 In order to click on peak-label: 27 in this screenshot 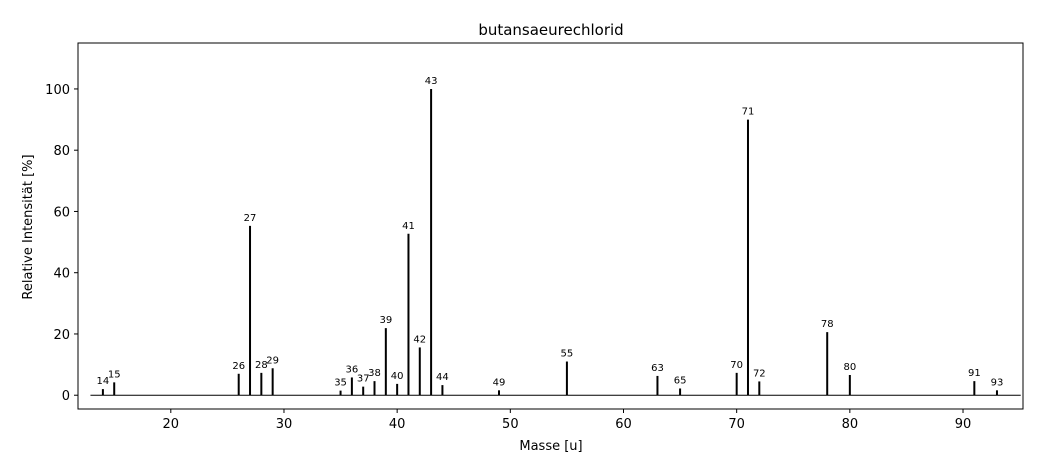, I will do `click(250, 218)`.